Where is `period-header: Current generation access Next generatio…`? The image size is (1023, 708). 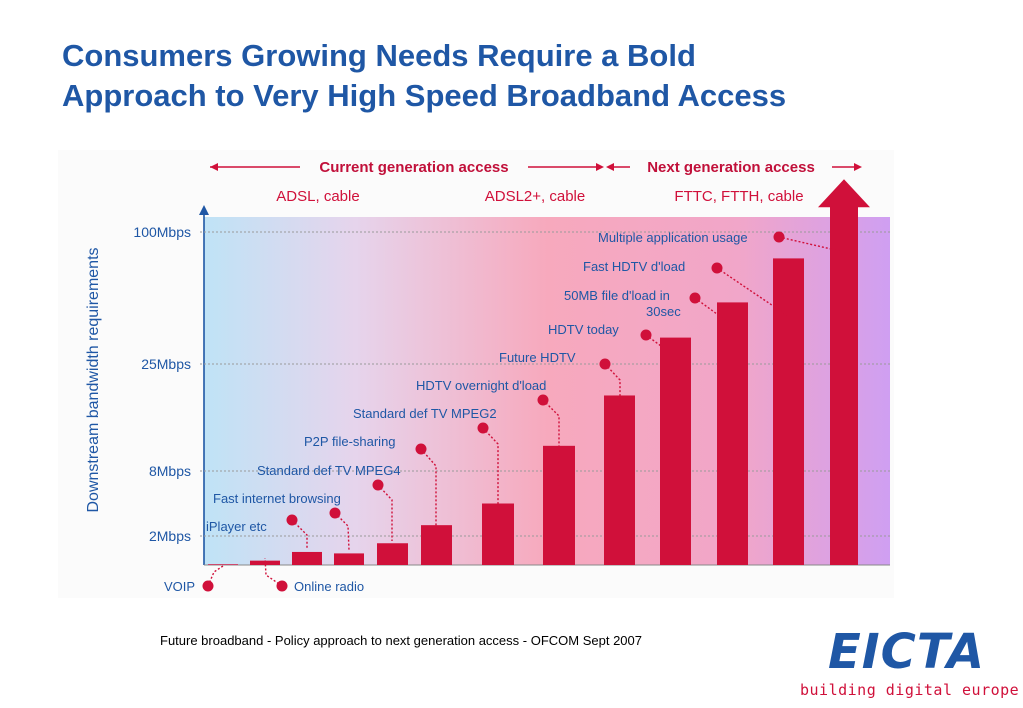
period-header: Current generation access Next generatio… is located at coordinates (536, 182).